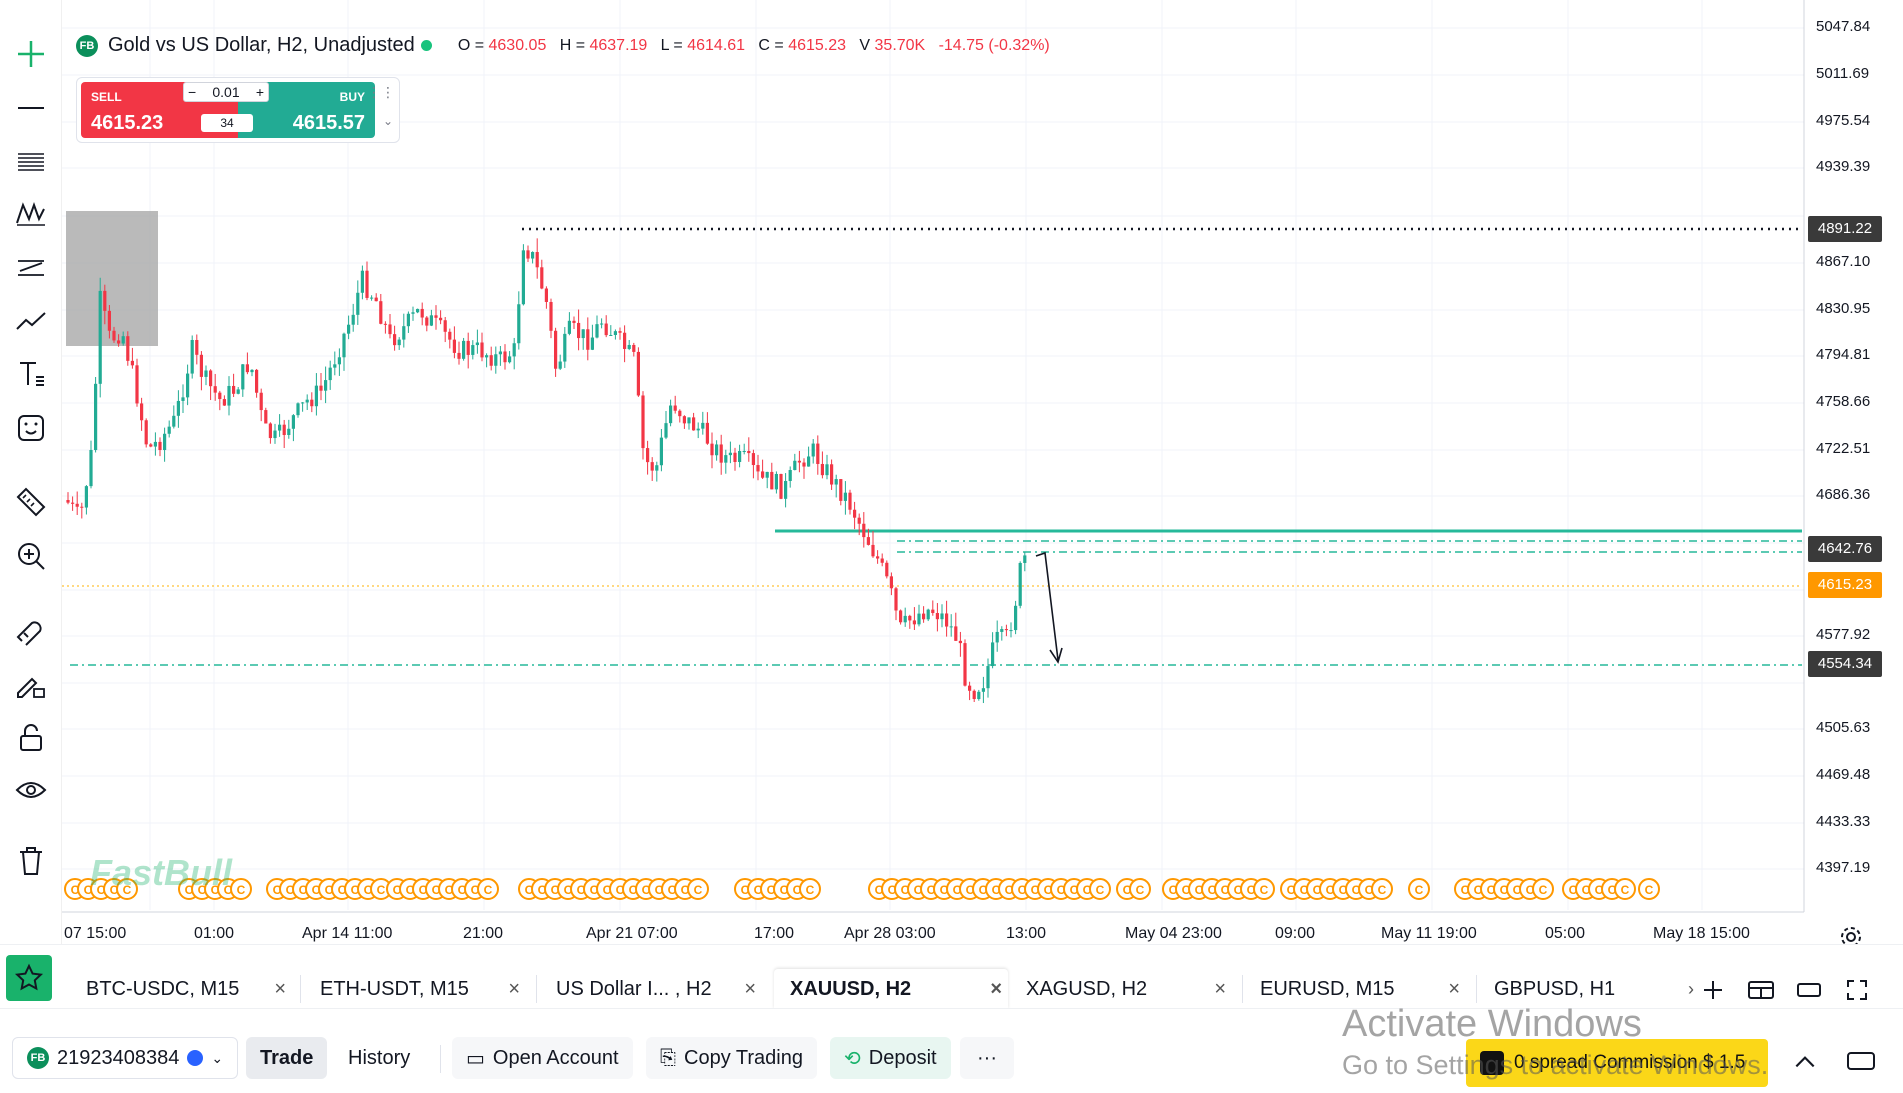  I want to click on plus-icon, so click(1713, 990).